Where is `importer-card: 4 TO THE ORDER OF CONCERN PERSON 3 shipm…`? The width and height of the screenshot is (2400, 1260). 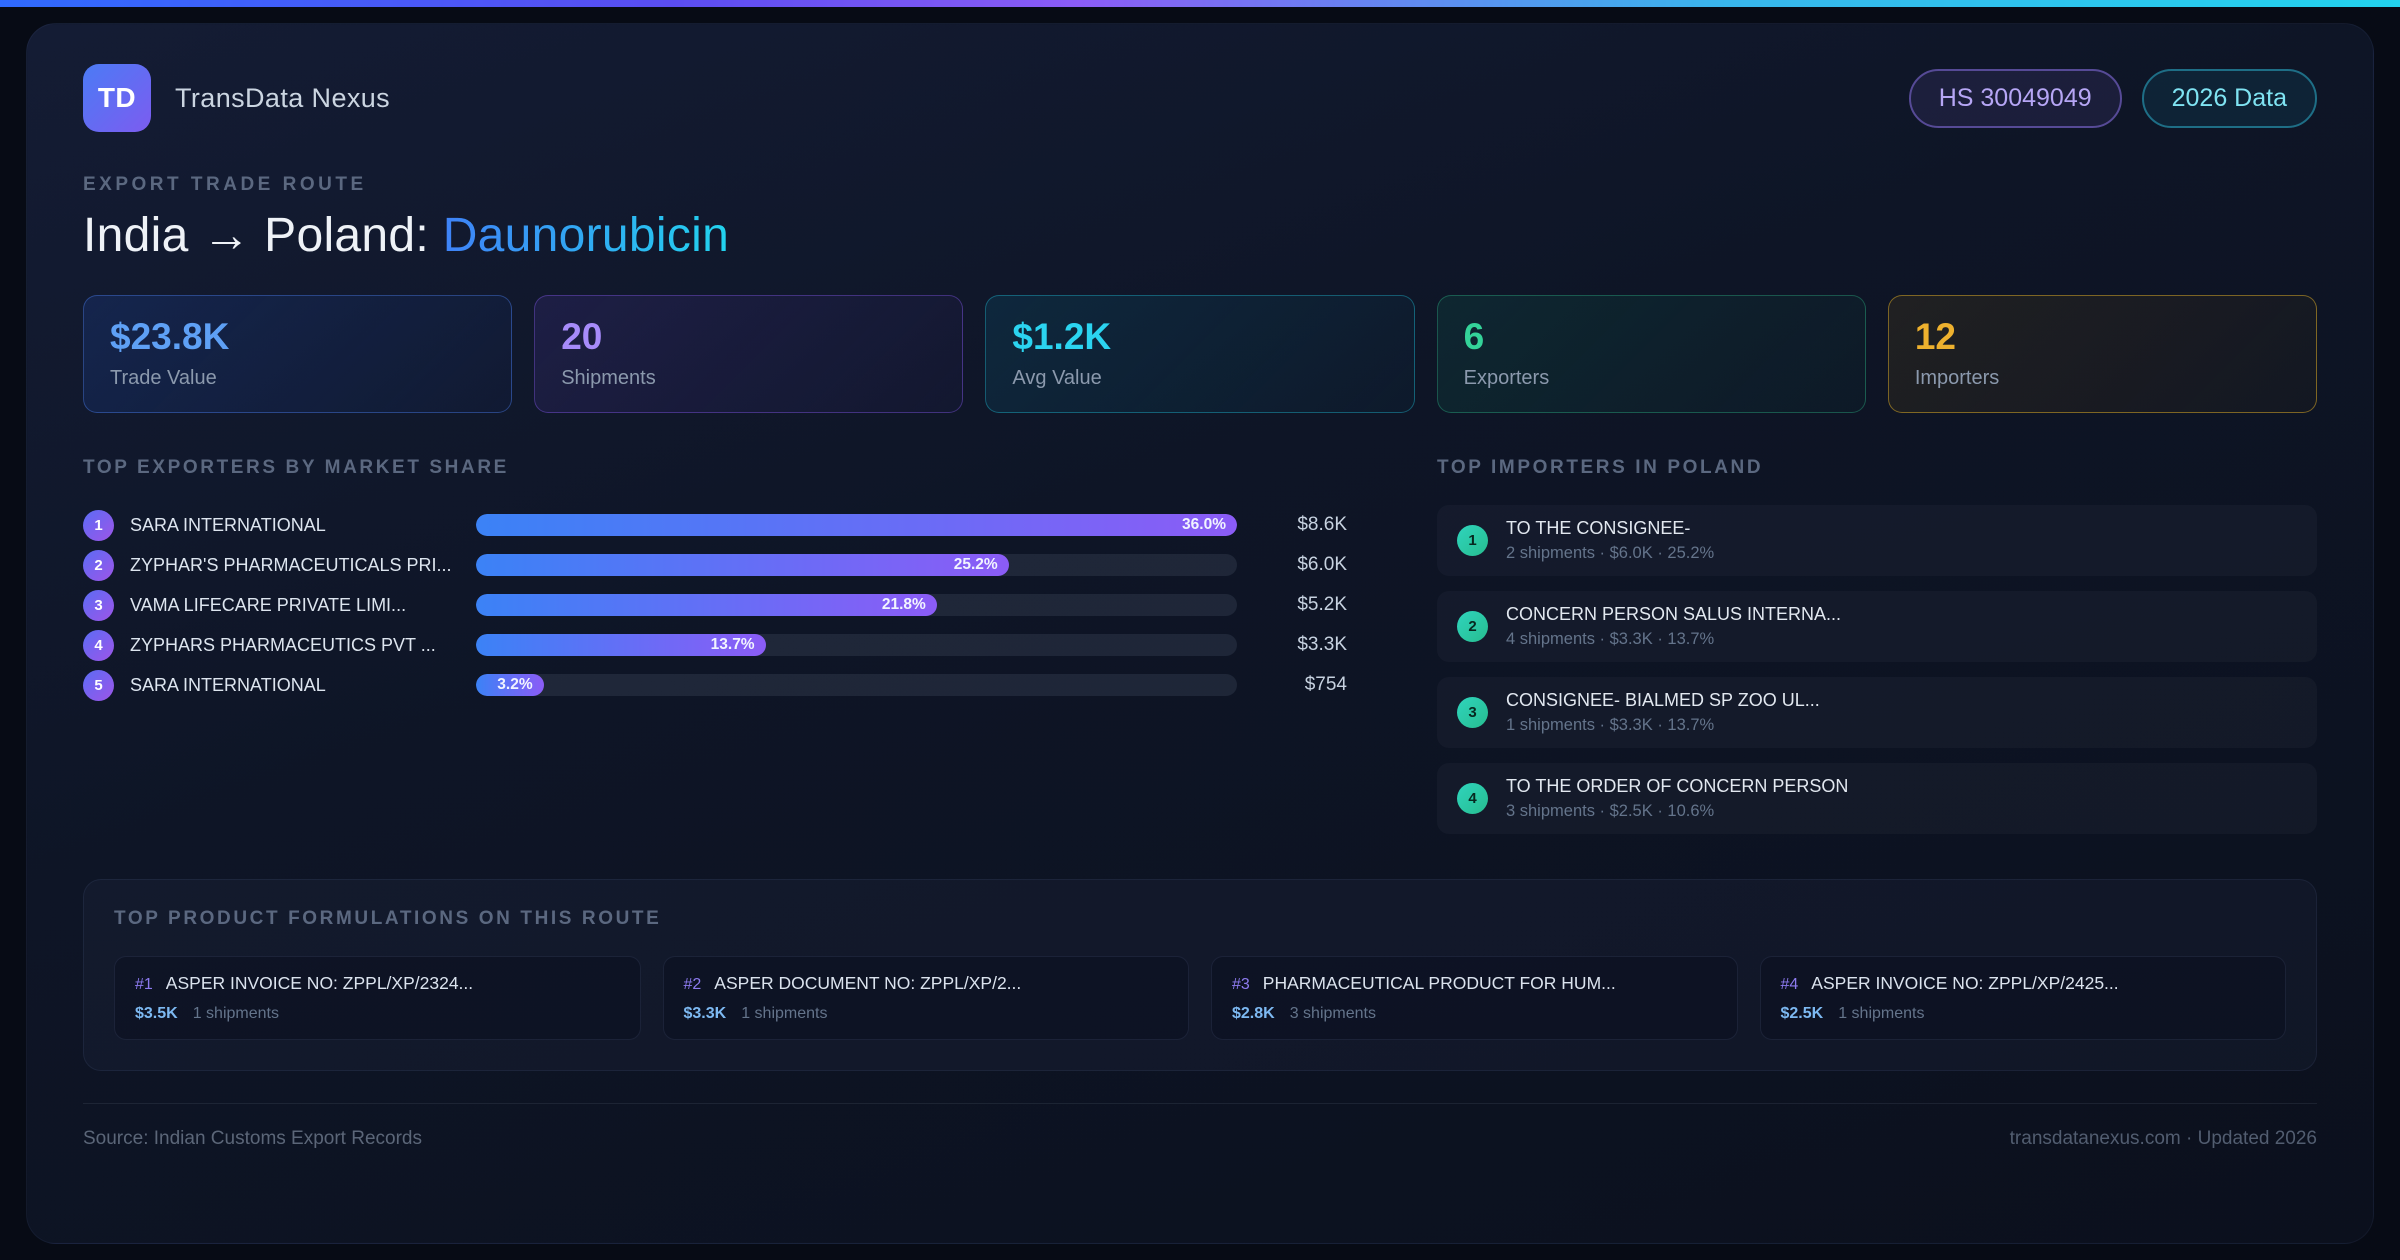
importer-card: 4 TO THE ORDER OF CONCERN PERSON 3 shipm… is located at coordinates (1877, 798).